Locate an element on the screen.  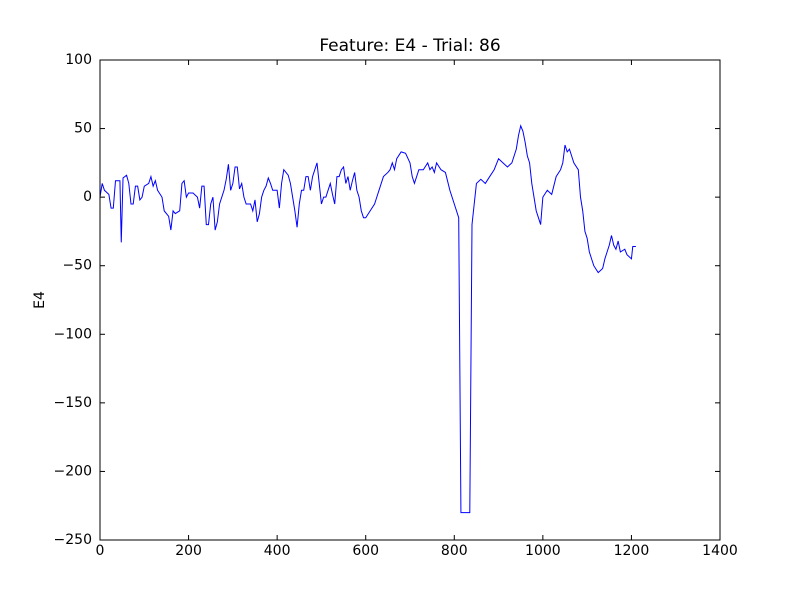
y-tick-label: −150 is located at coordinates (73, 403).